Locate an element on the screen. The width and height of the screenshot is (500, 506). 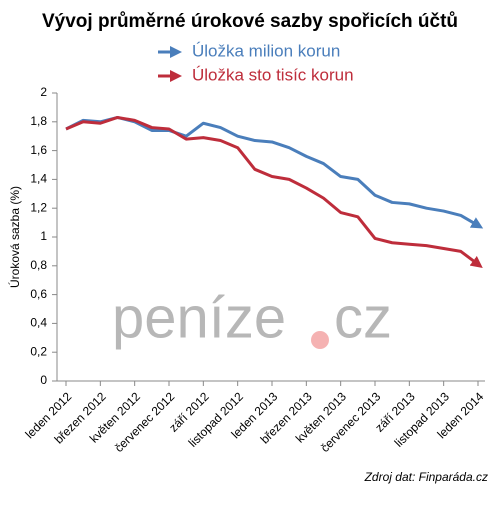
y-tick-label: 0,4 is located at coordinates (38, 323).